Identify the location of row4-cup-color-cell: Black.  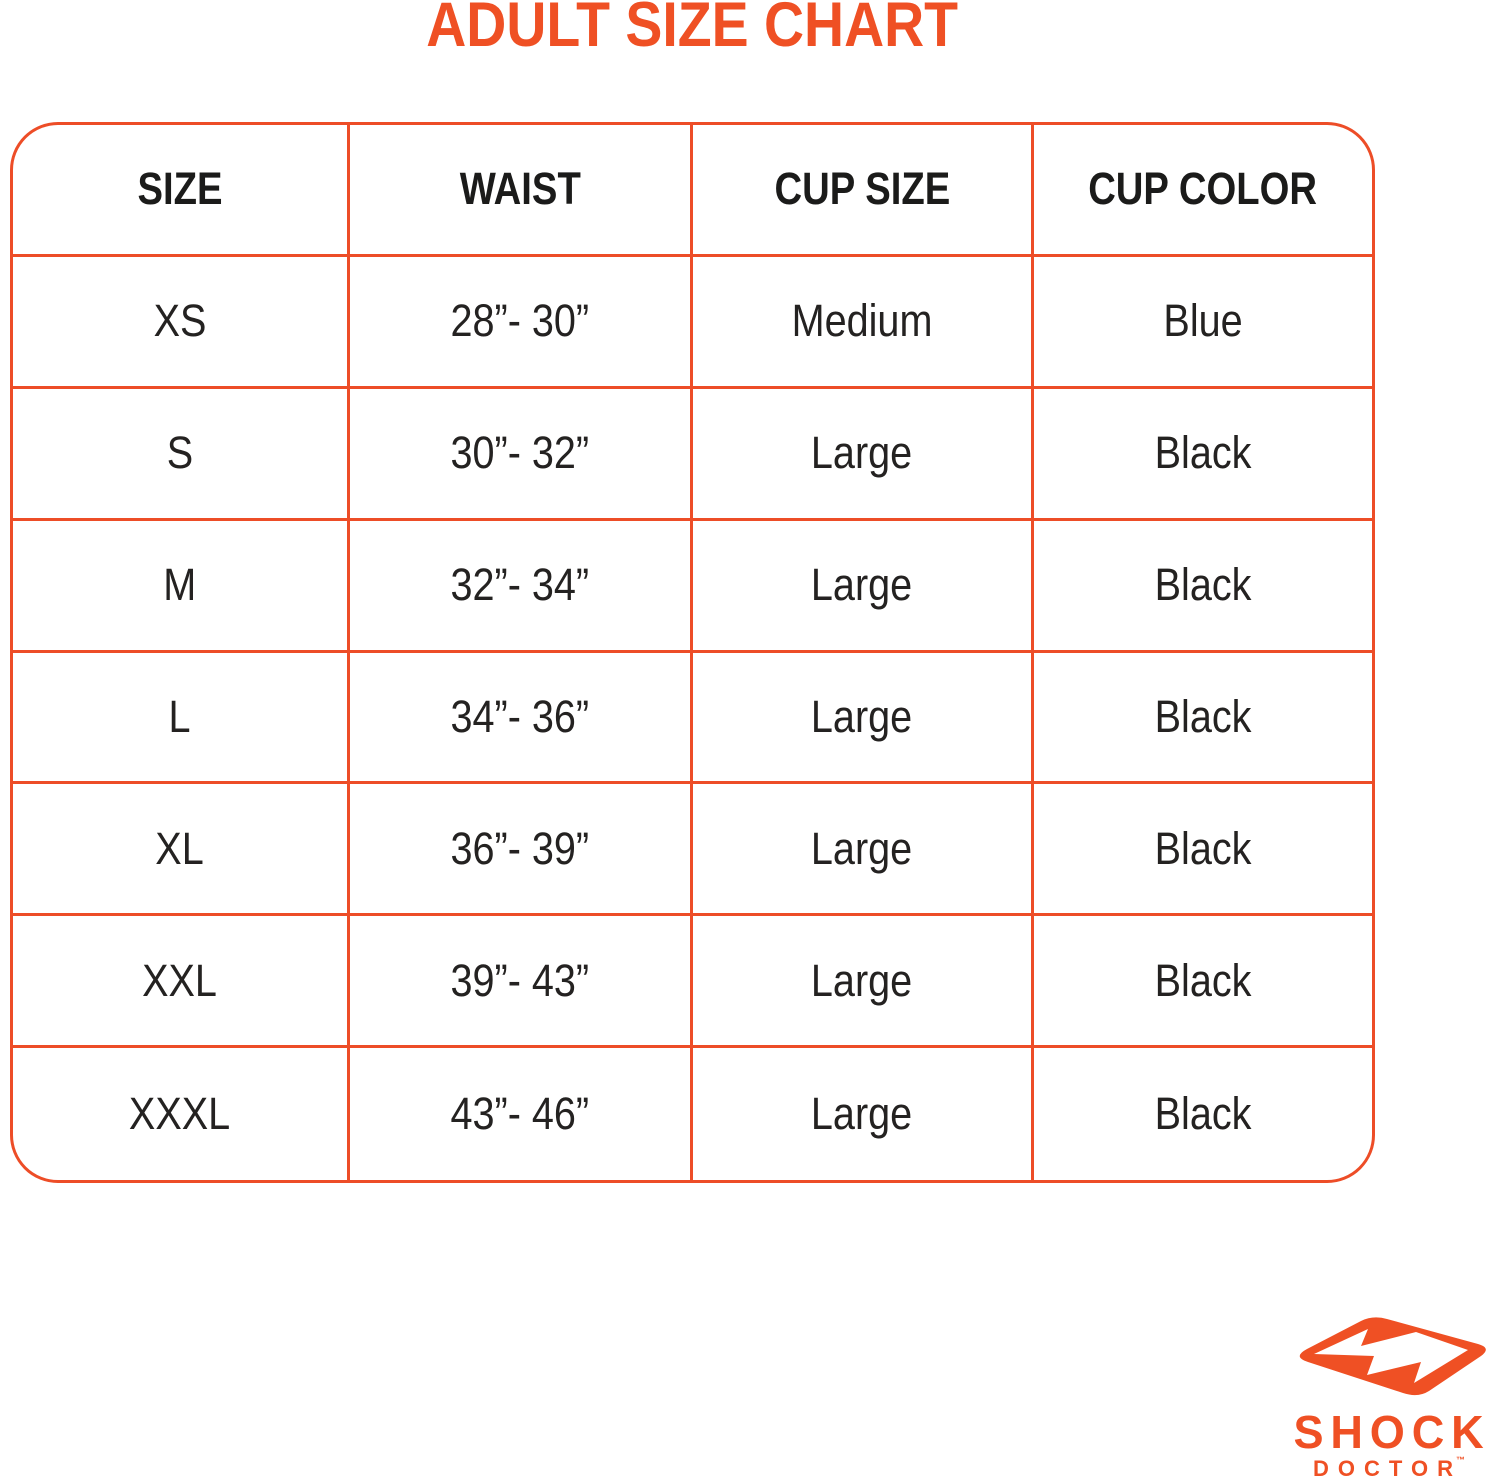
(1203, 850).